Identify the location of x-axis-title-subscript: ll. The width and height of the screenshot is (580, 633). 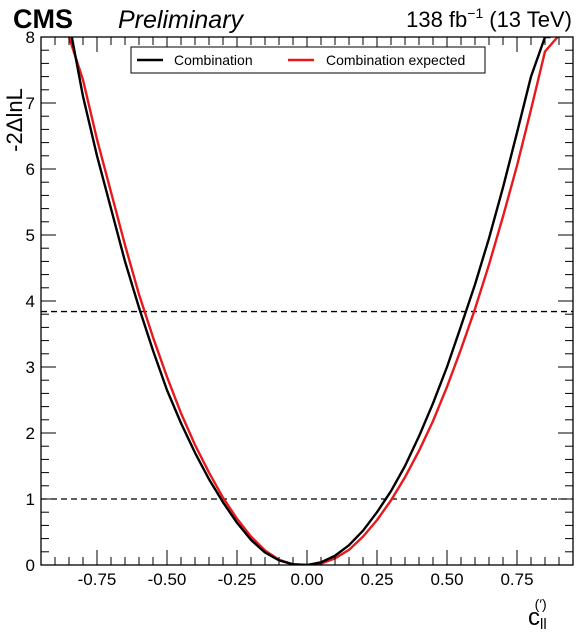
(543, 624).